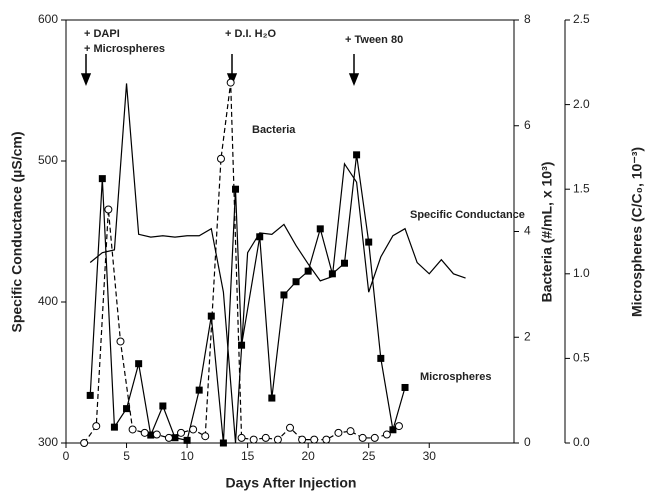  I want to click on y3-tick-label: 0.0, so click(581, 442).